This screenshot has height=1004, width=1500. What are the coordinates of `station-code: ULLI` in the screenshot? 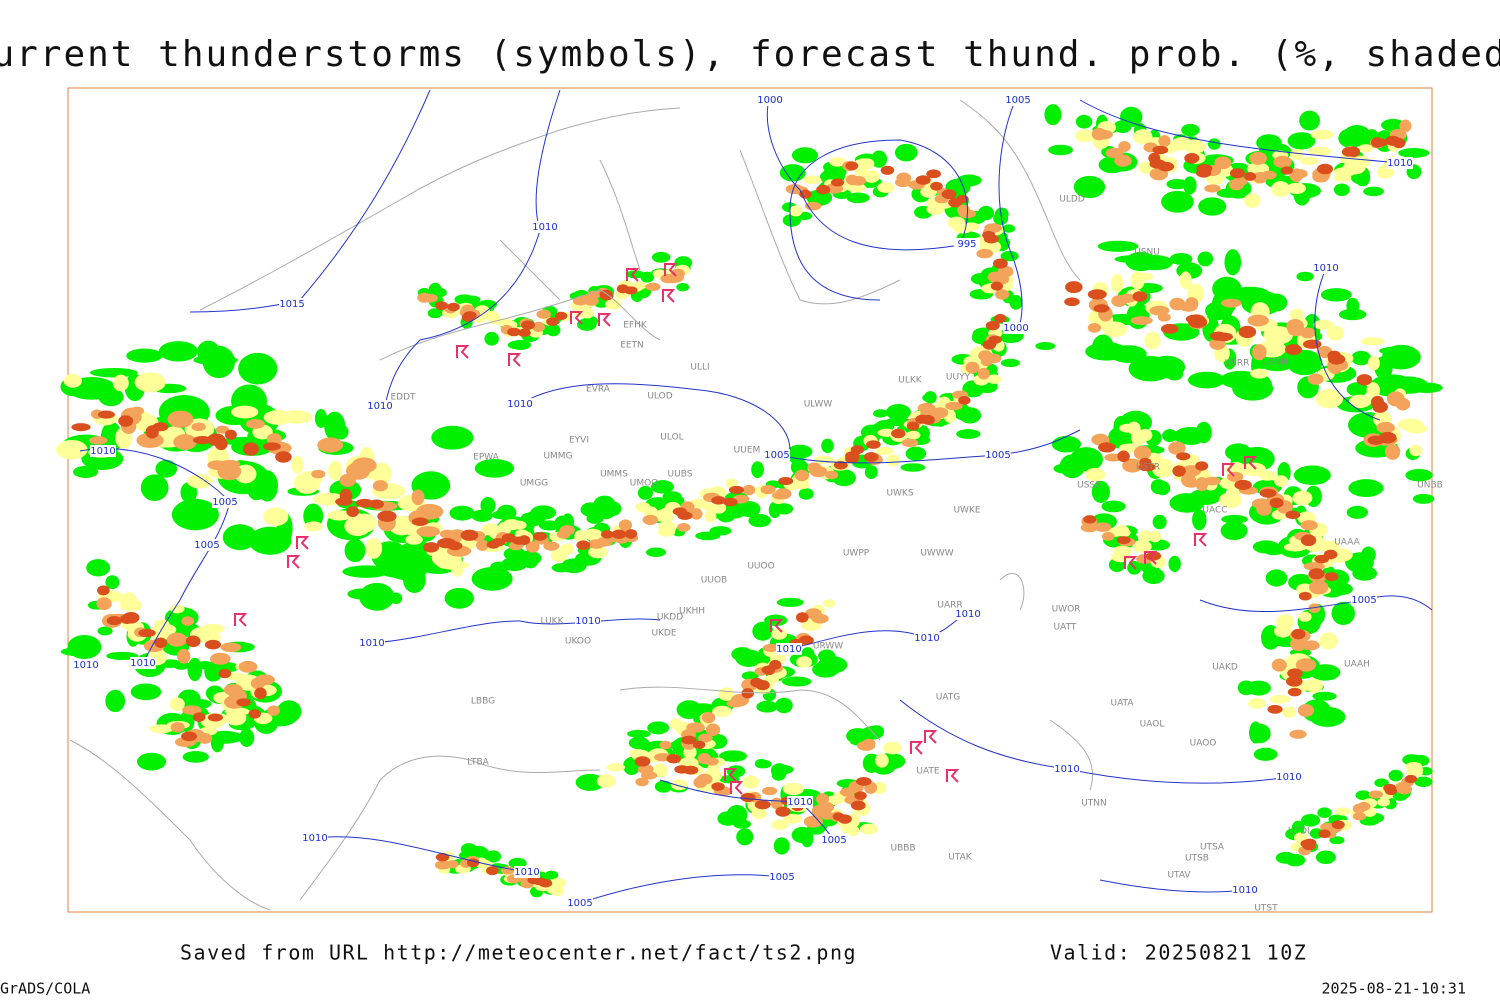 It's located at (699, 368).